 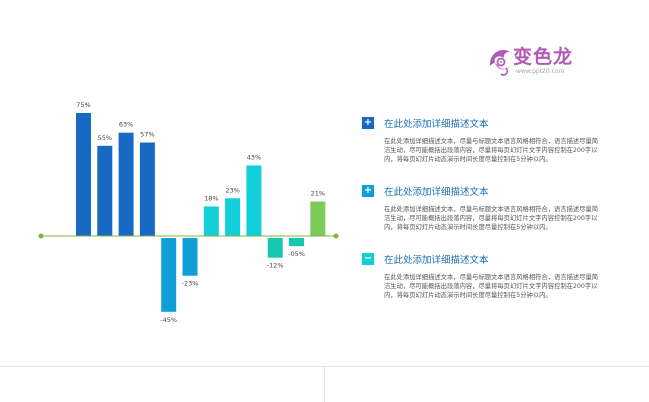 I want to click on baseline-end-dot, so click(x=336, y=236).